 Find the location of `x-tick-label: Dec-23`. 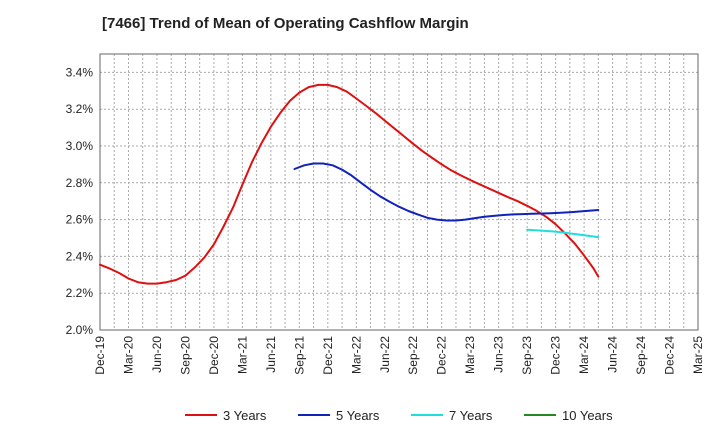

x-tick-label: Dec-23 is located at coordinates (556, 355).